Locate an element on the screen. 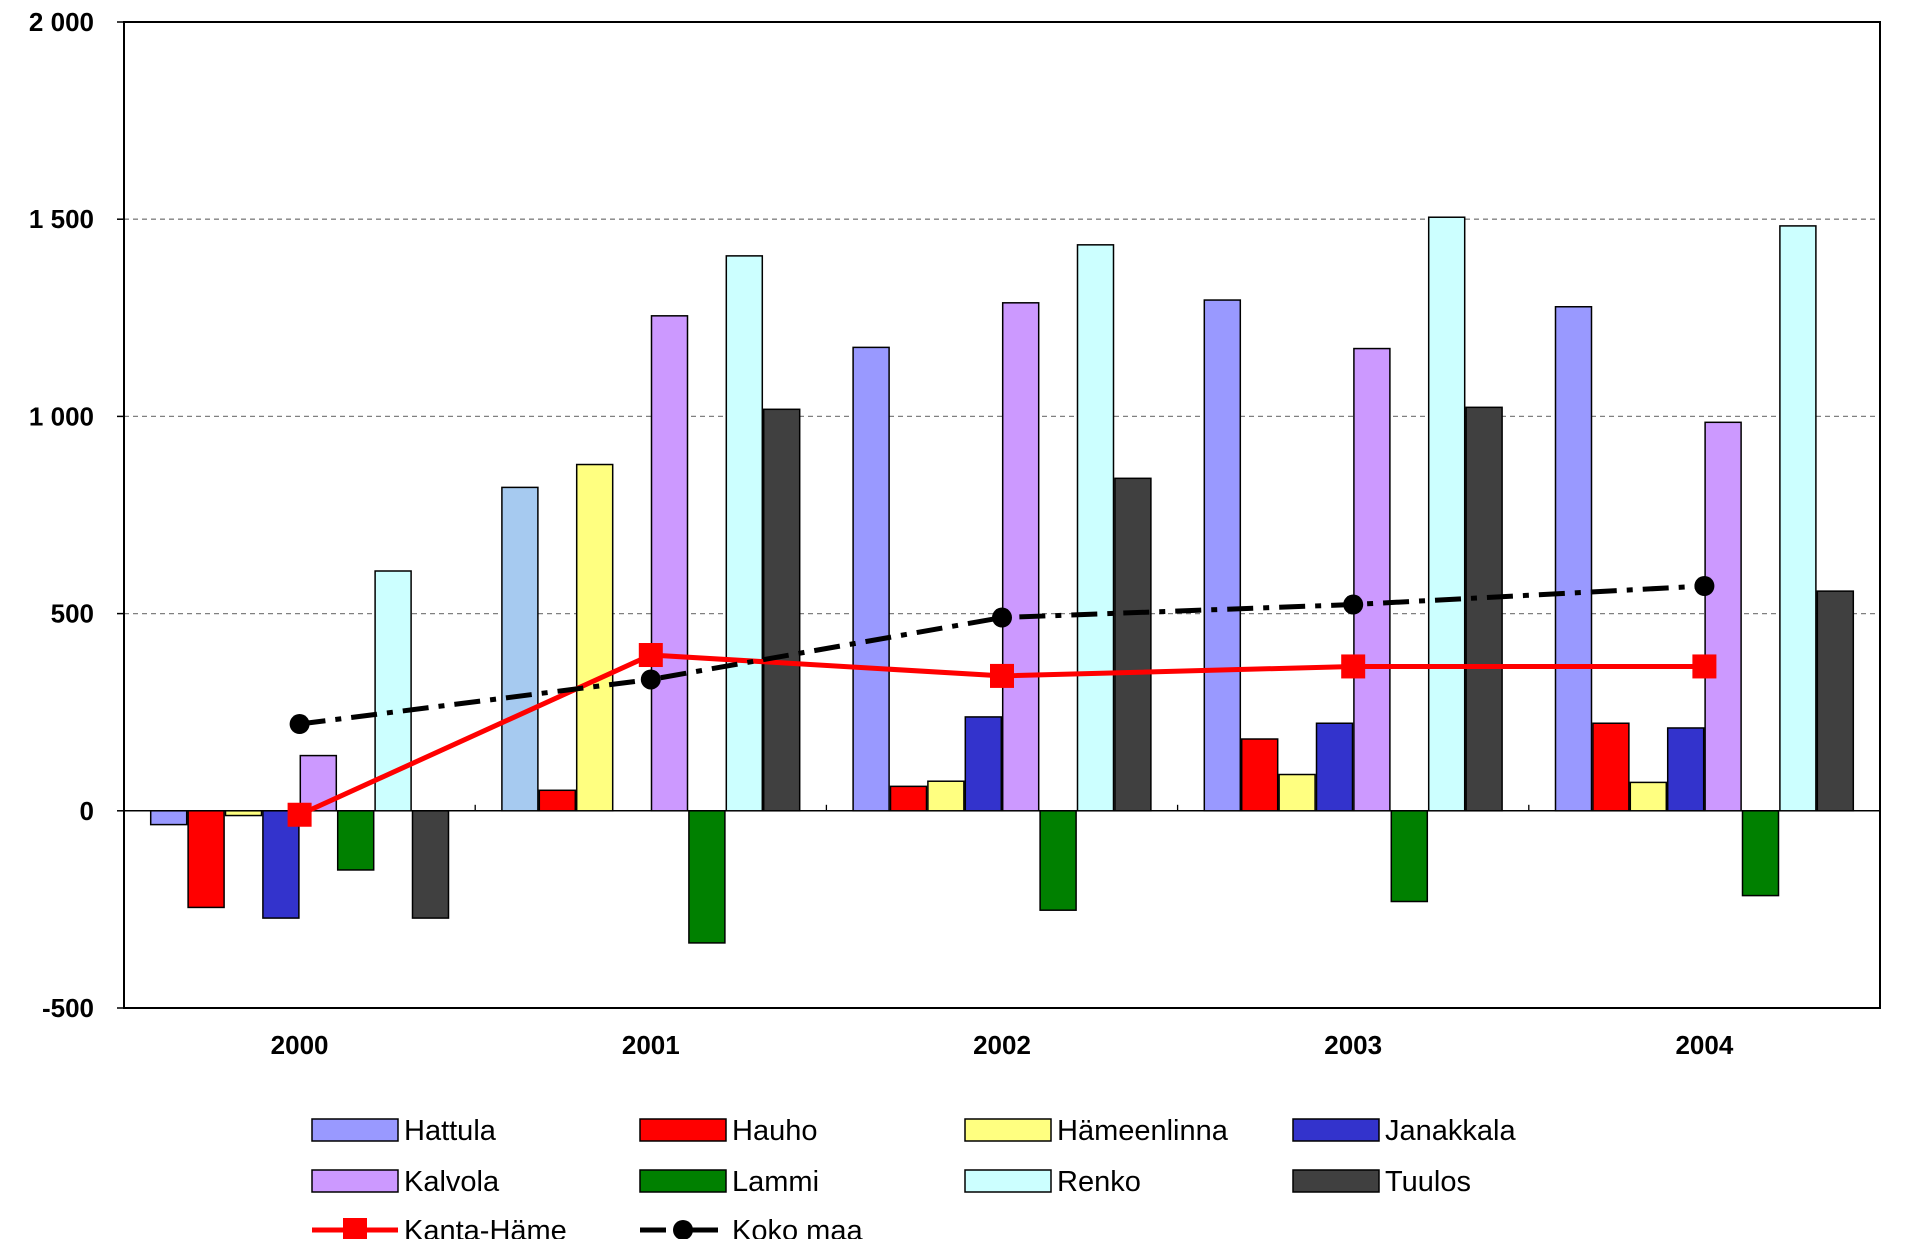  legend-swatch-renko is located at coordinates (1008, 1181).